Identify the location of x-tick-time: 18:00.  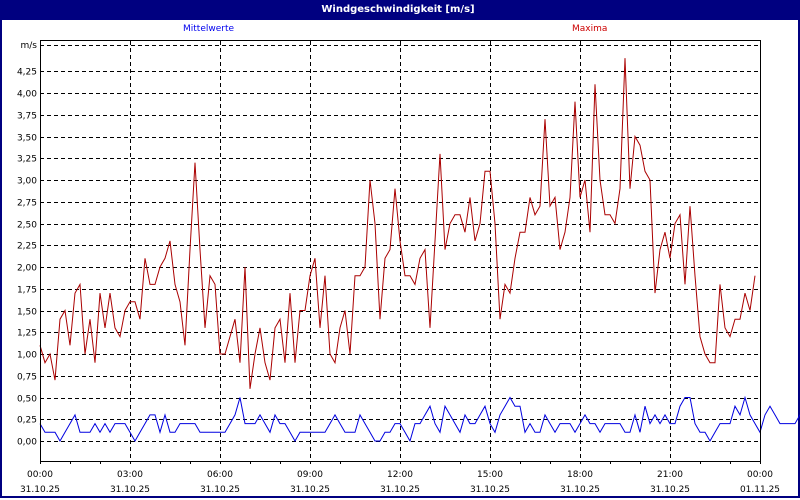
(580, 475).